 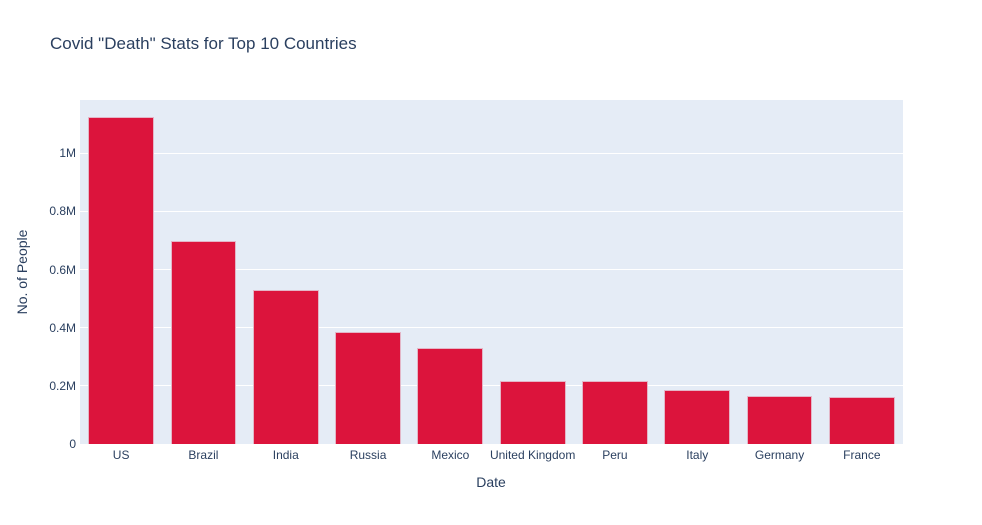 I want to click on y-tick-label: 0.8M, so click(x=62, y=211).